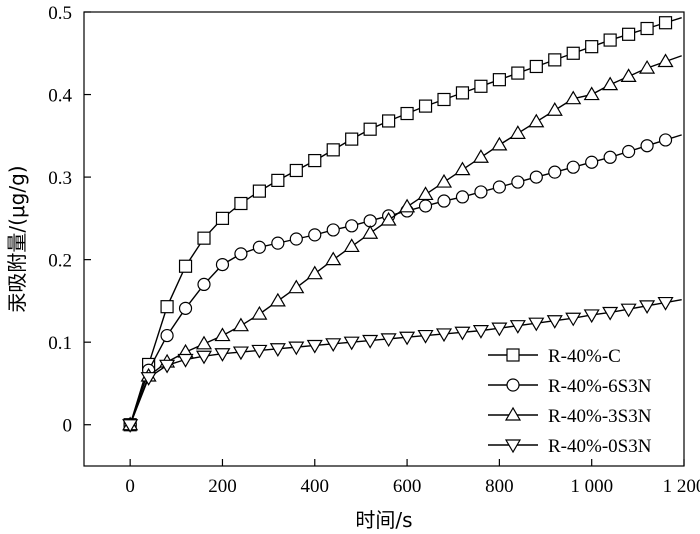 This screenshot has width=700, height=534. I want to click on legend-item: R-40%-0S3N, so click(570, 446).